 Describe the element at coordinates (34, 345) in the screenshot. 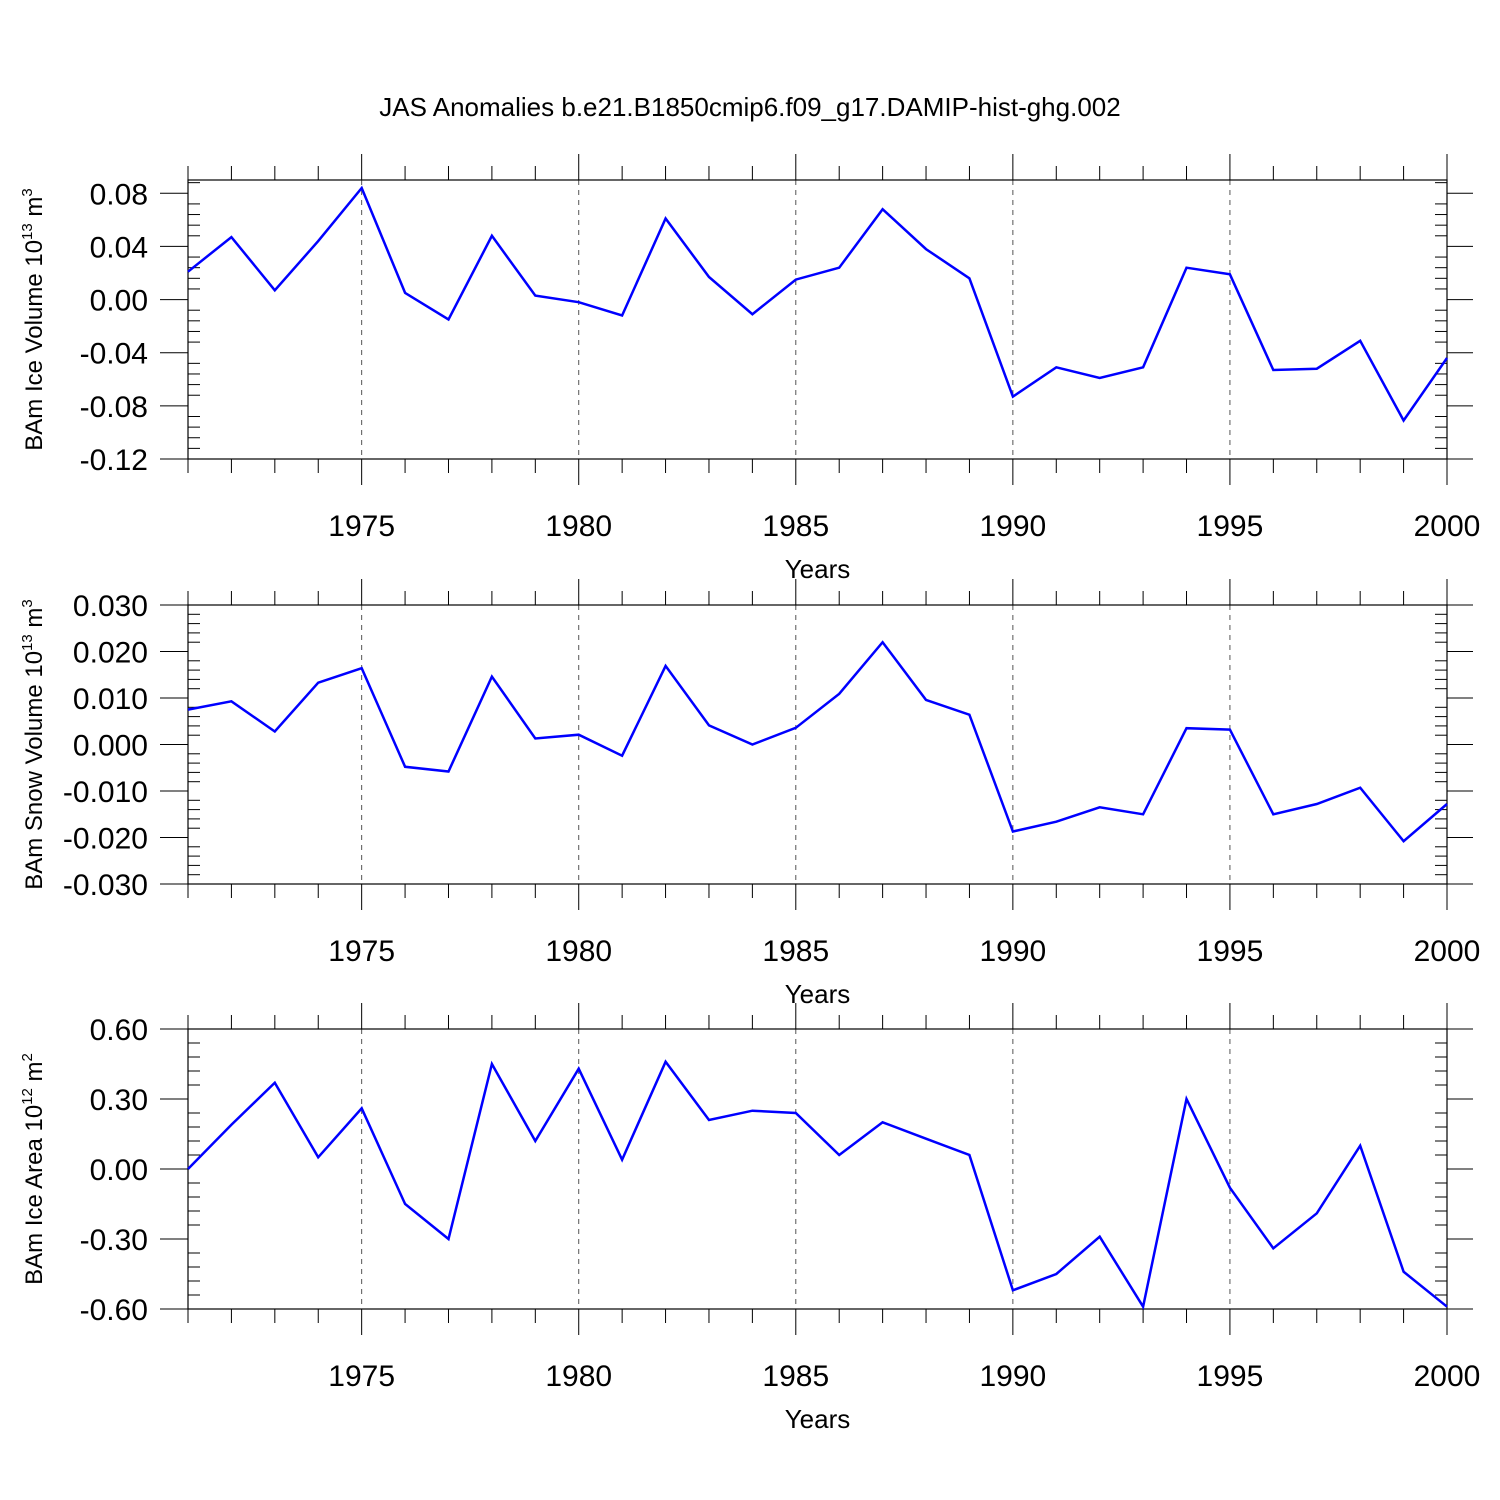

I see `y-axis-label-main: BAm Ice Volume 10` at that location.